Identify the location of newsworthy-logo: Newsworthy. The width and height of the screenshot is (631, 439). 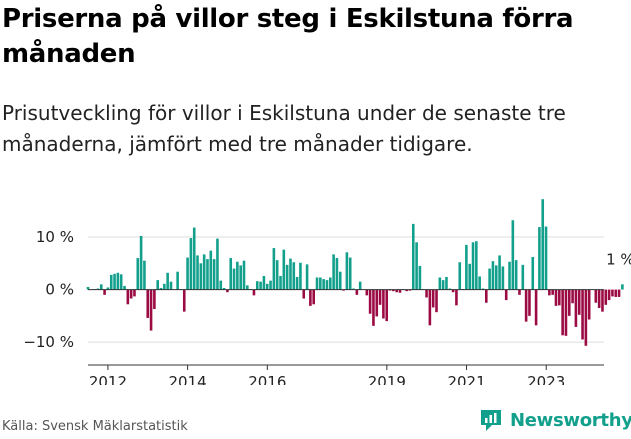
(554, 420).